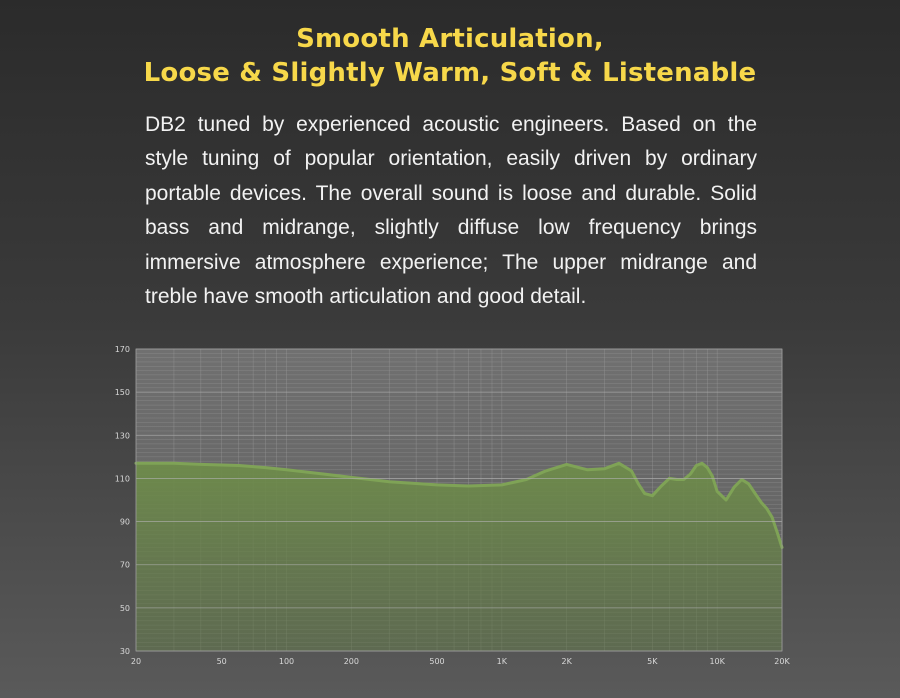 The image size is (900, 698). I want to click on y-tick-label: 70, so click(125, 565).